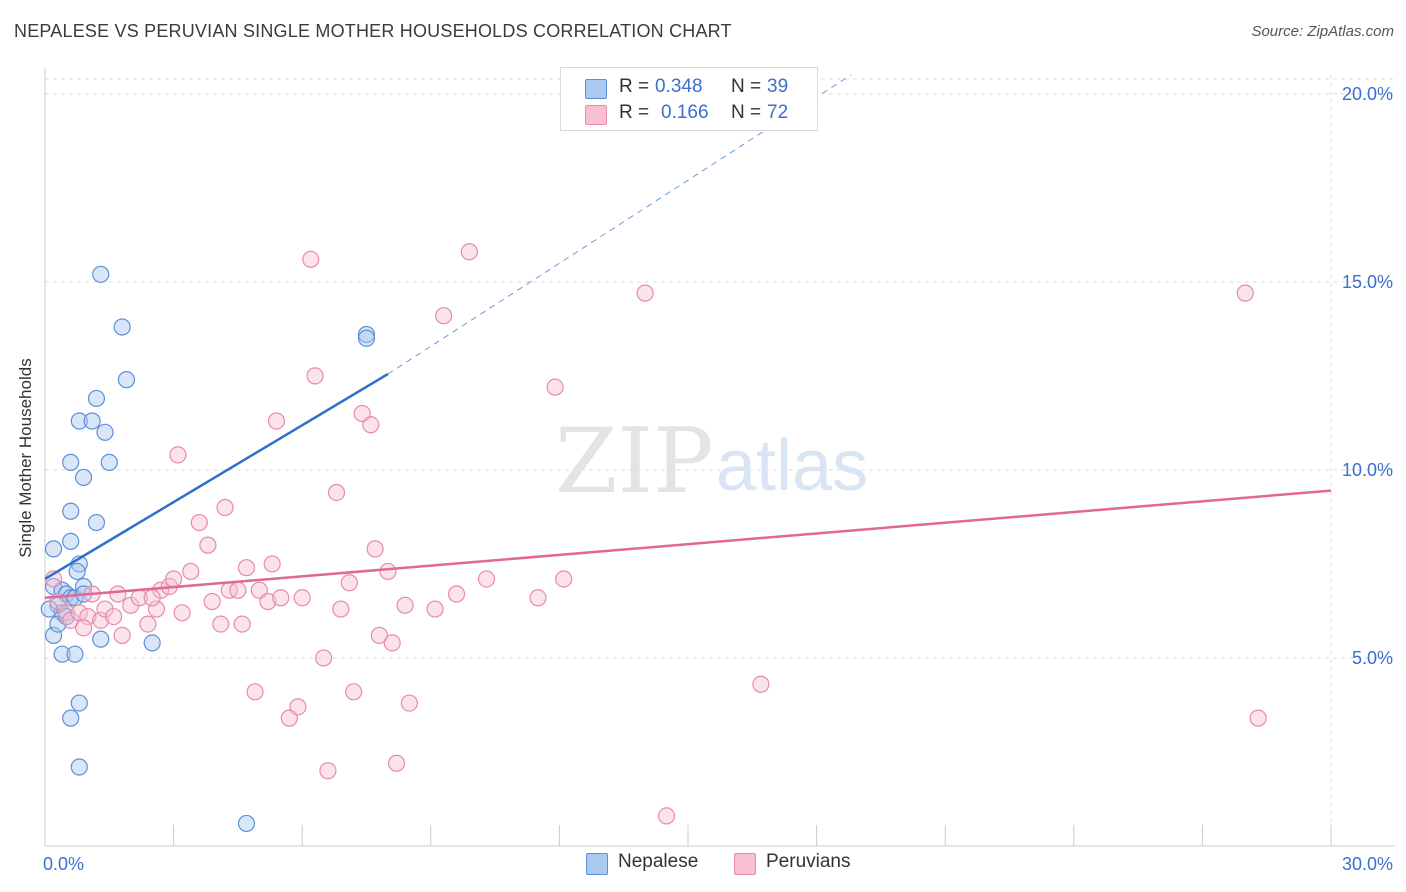 This screenshot has height=892, width=1406. I want to click on y-tick-label: 20.0%, so click(1367, 94).